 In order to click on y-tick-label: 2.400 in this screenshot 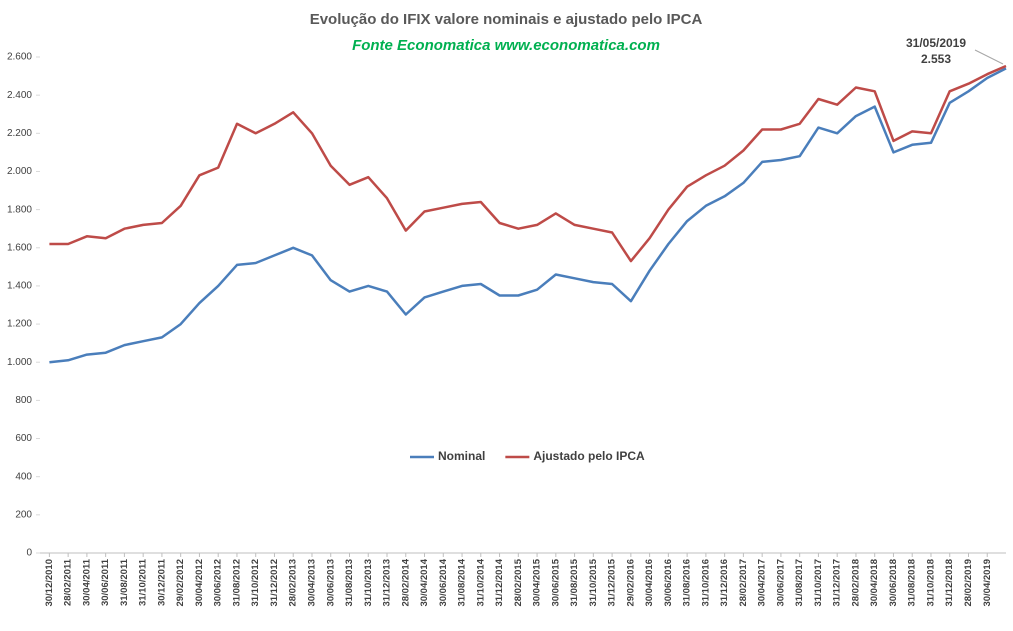, I will do `click(19, 95)`.